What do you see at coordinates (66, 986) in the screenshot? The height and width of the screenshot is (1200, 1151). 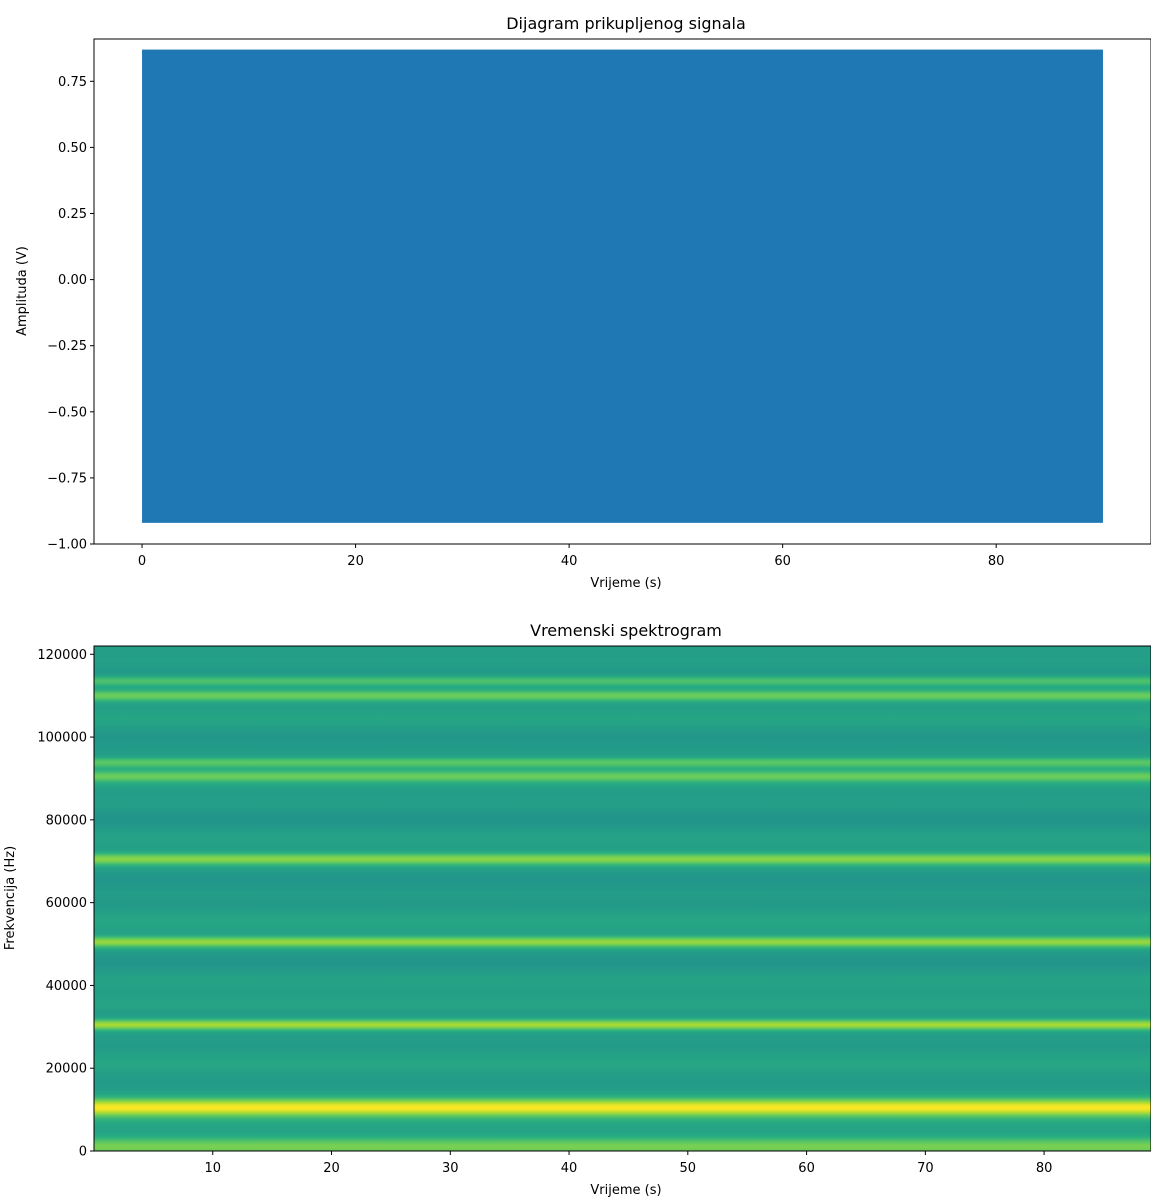 I see `y-tick-label: 40000` at bounding box center [66, 986].